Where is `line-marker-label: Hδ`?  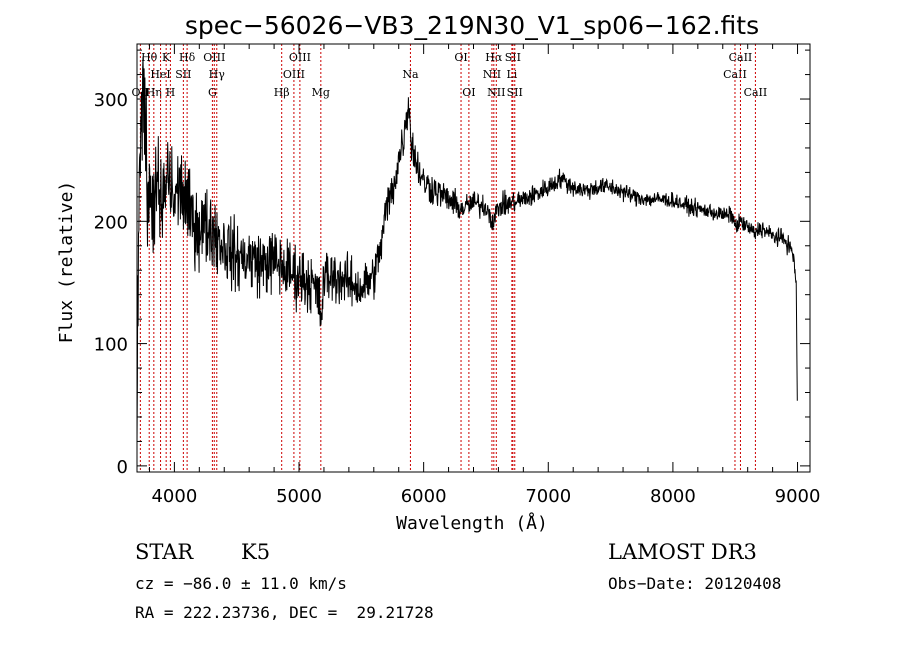 line-marker-label: Hδ is located at coordinates (187, 57).